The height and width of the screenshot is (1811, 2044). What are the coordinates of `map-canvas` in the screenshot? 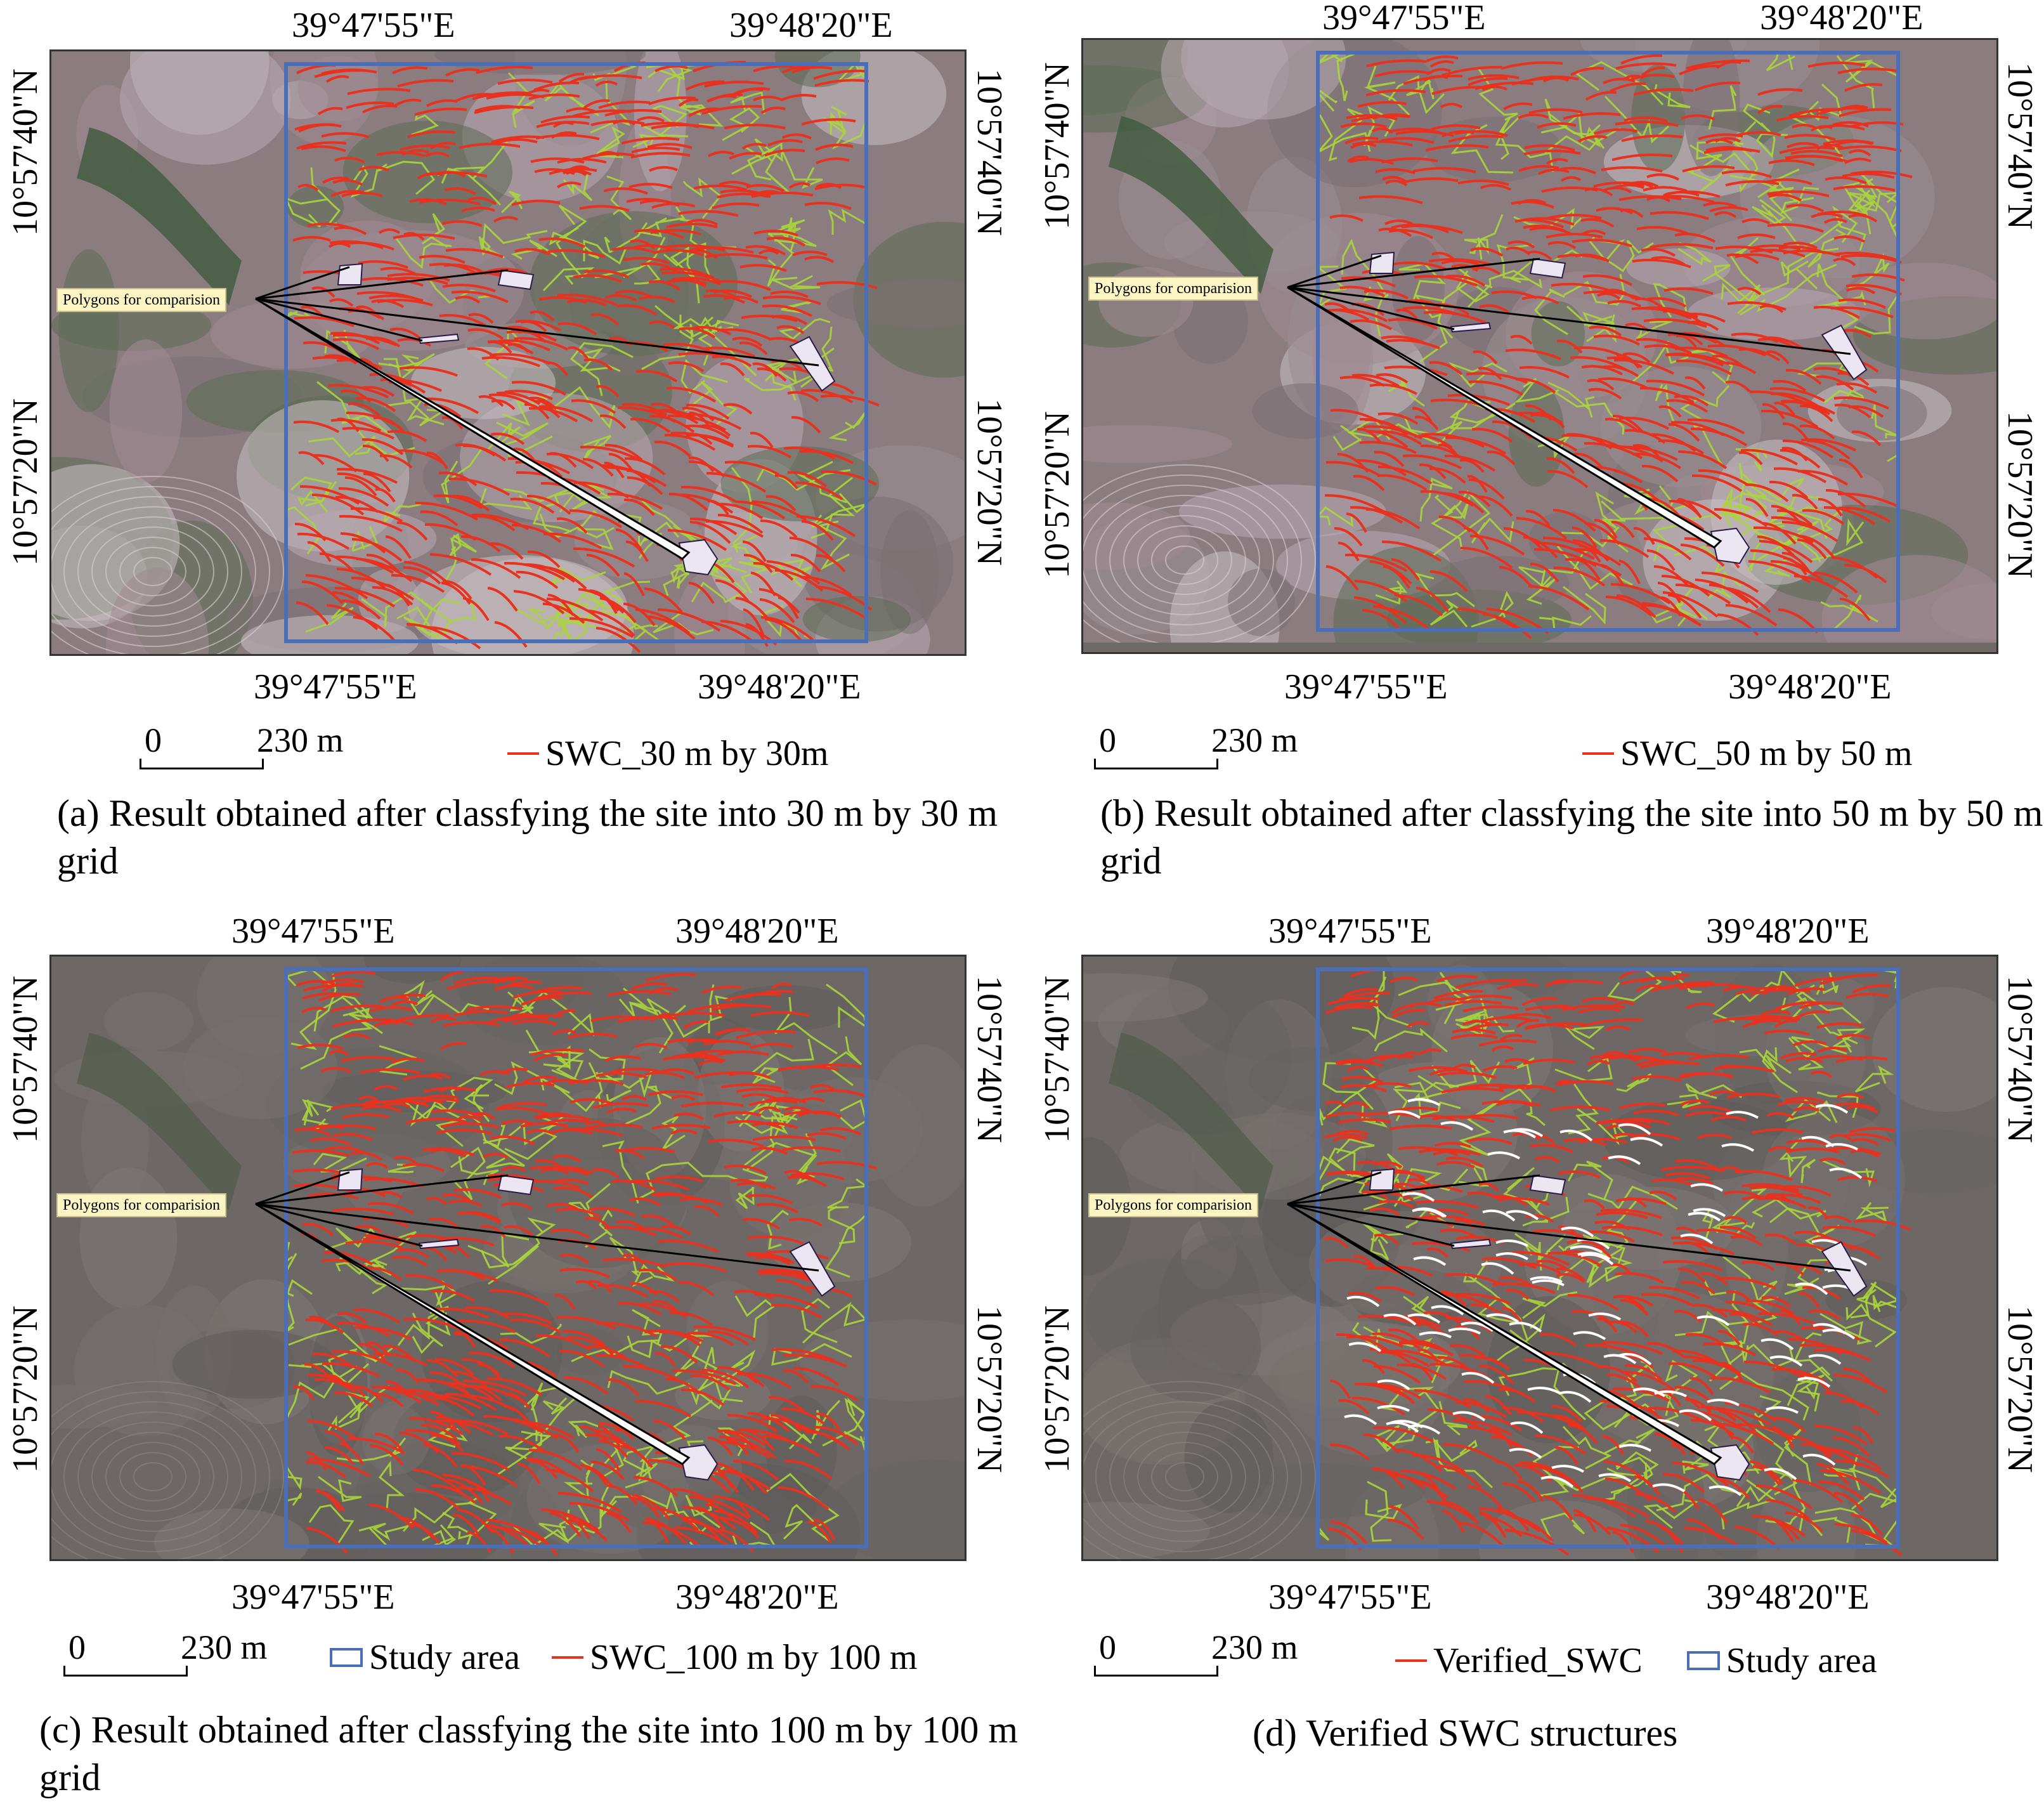 It's located at (1539, 341).